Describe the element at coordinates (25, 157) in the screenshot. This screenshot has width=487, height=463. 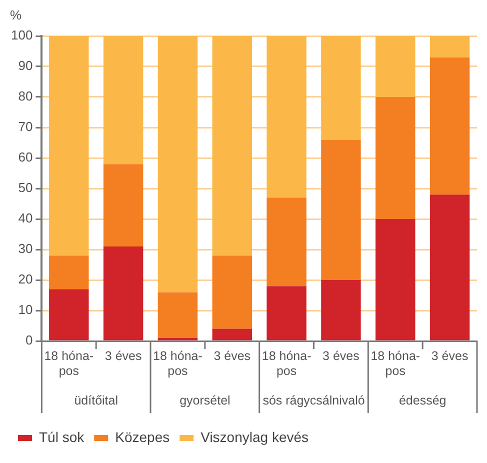
I see `y-tick-label: 60` at that location.